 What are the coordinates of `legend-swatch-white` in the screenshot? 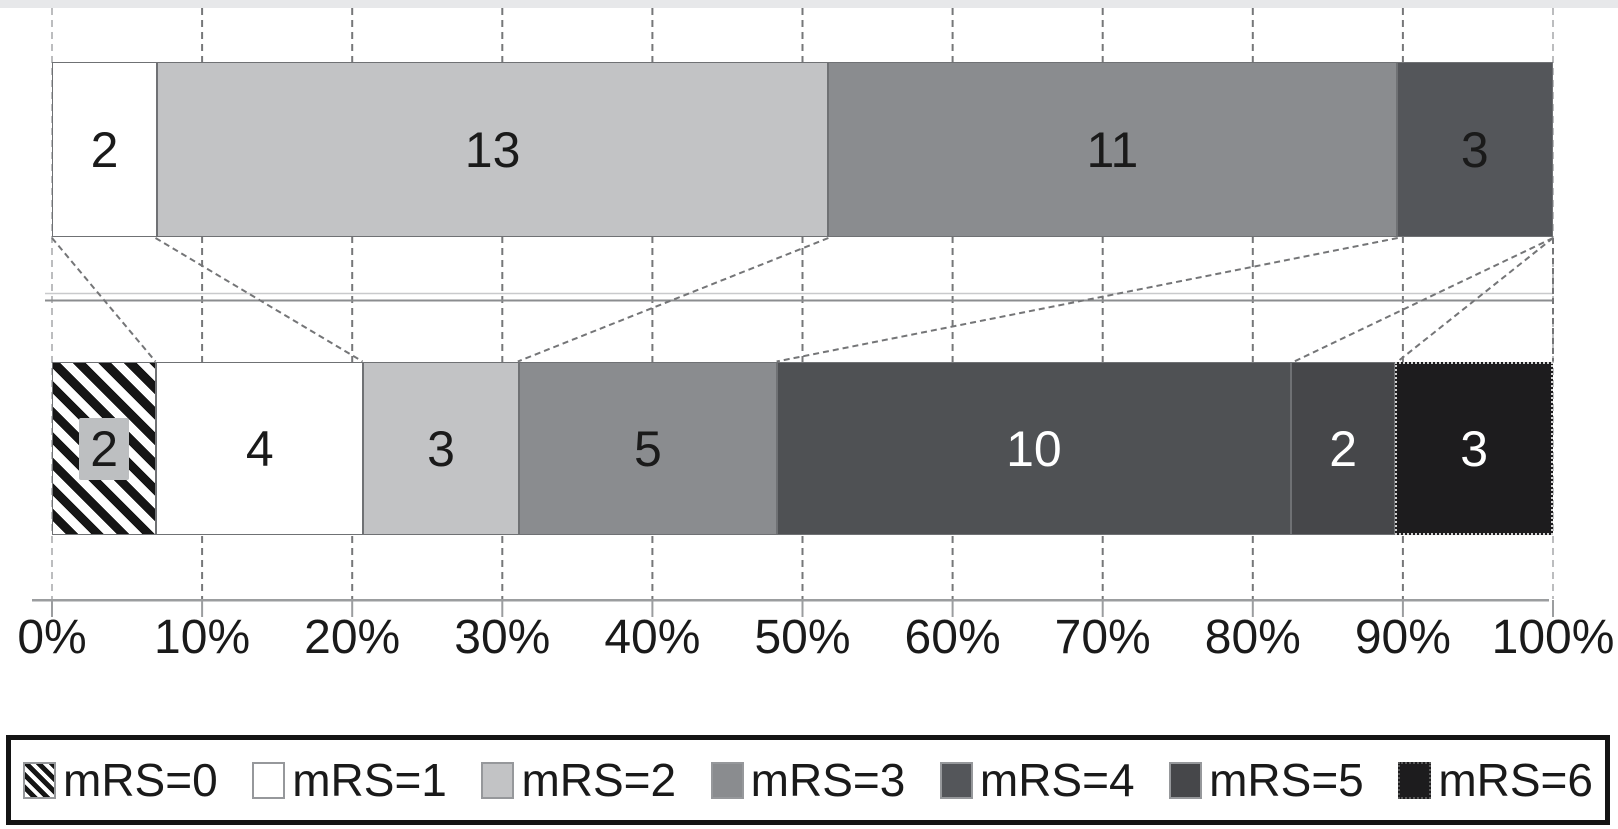 It's located at (269, 780).